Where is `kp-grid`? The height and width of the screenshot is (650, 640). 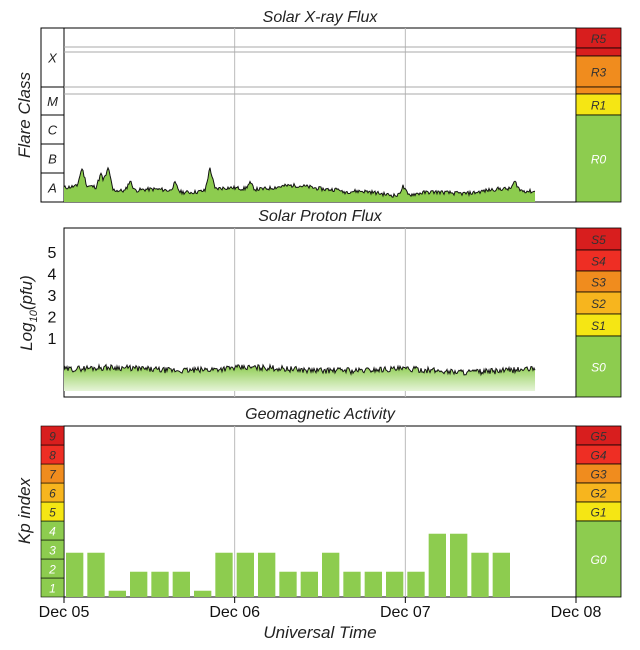 kp-grid is located at coordinates (320, 511).